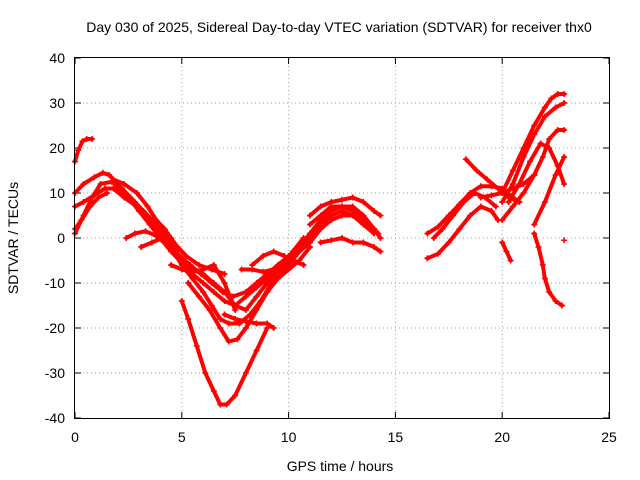 The height and width of the screenshot is (480, 640). I want to click on y-tick-label: 40, so click(57, 58).